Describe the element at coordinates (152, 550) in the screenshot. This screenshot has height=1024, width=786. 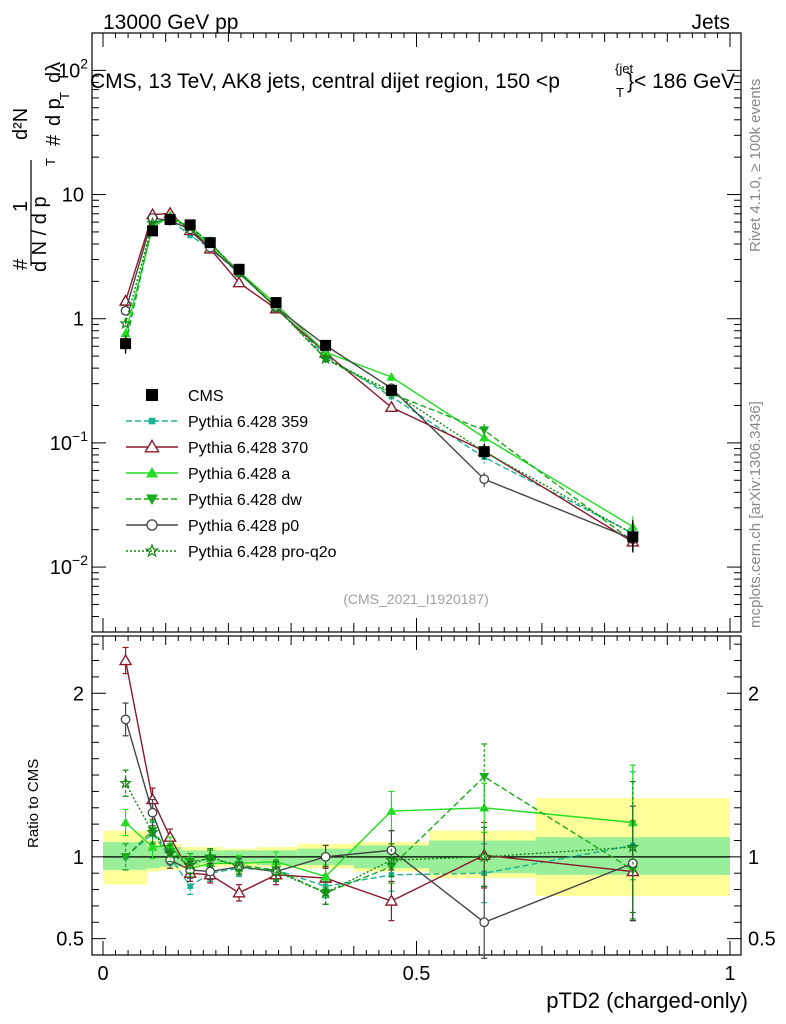
I see `legend-marker-pythia-6-428-pro-q2o` at that location.